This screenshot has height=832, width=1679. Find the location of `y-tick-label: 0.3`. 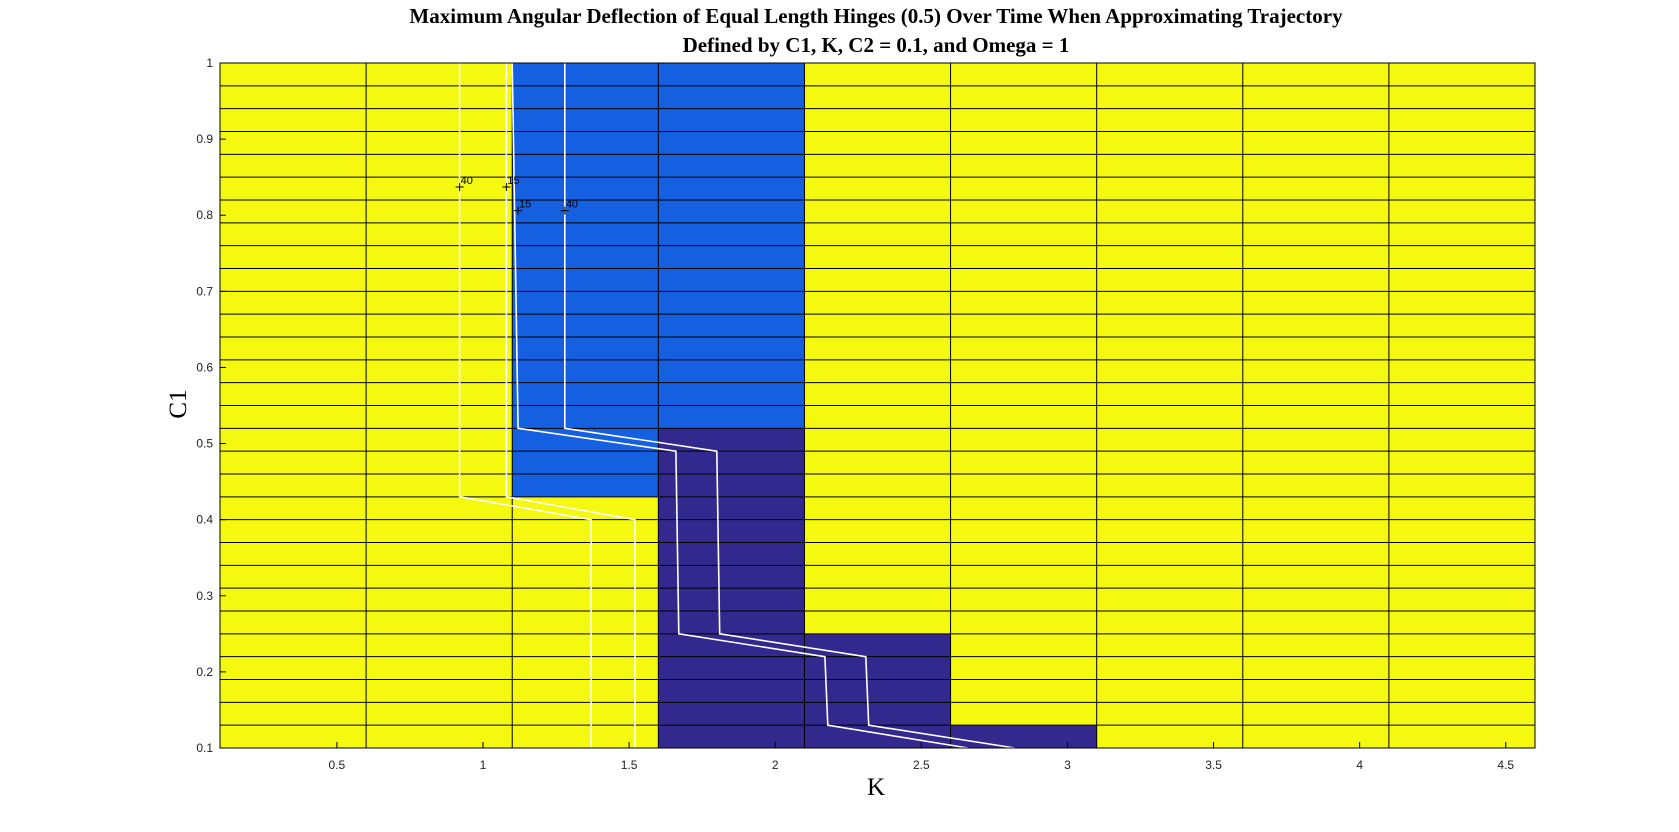

y-tick-label: 0.3 is located at coordinates (204, 596).